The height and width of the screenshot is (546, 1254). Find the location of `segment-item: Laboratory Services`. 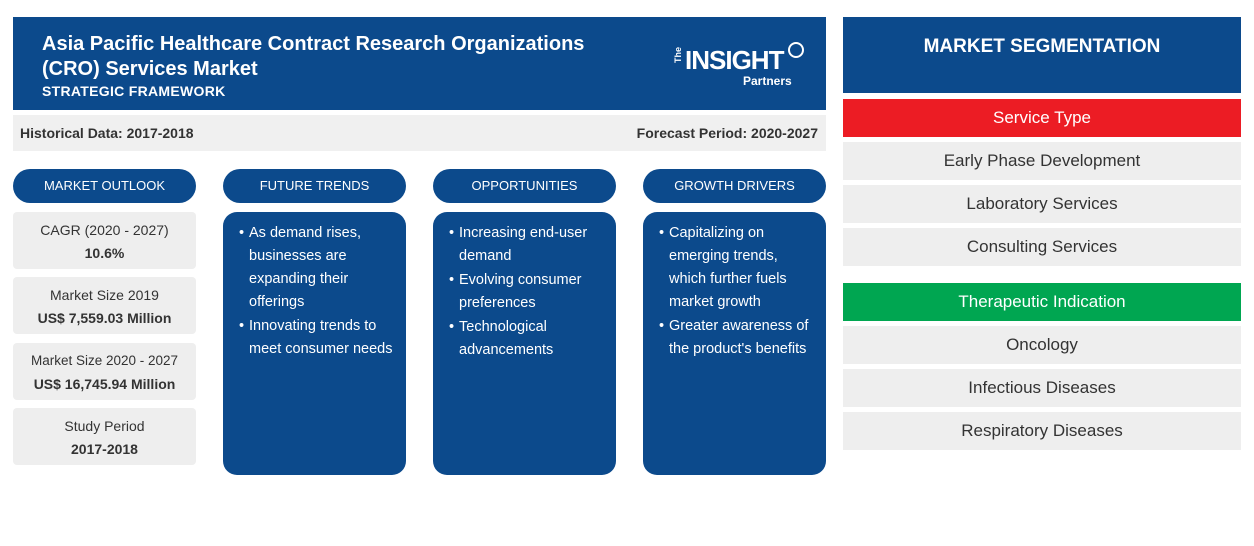

segment-item: Laboratory Services is located at coordinates (1042, 204).